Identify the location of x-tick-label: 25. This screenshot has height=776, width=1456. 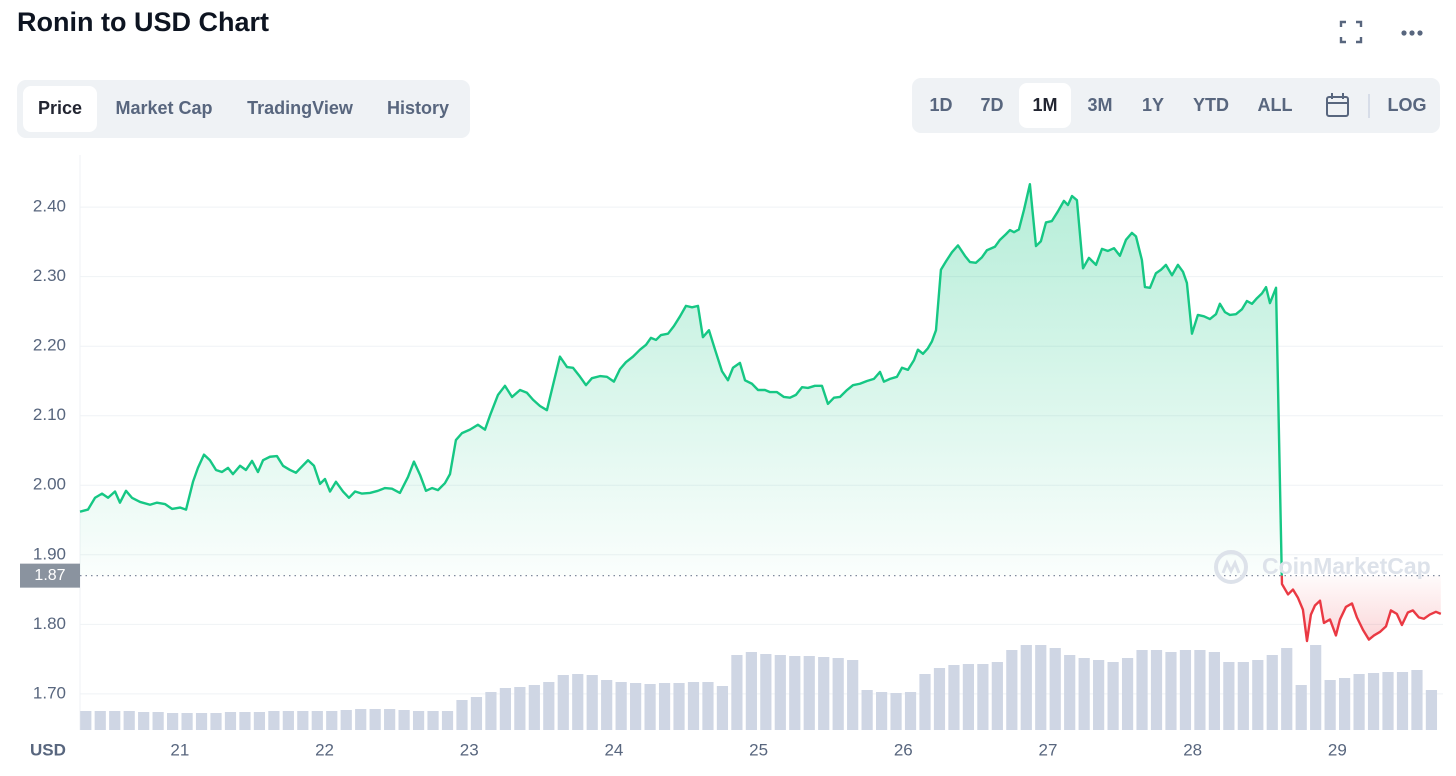
(758, 749).